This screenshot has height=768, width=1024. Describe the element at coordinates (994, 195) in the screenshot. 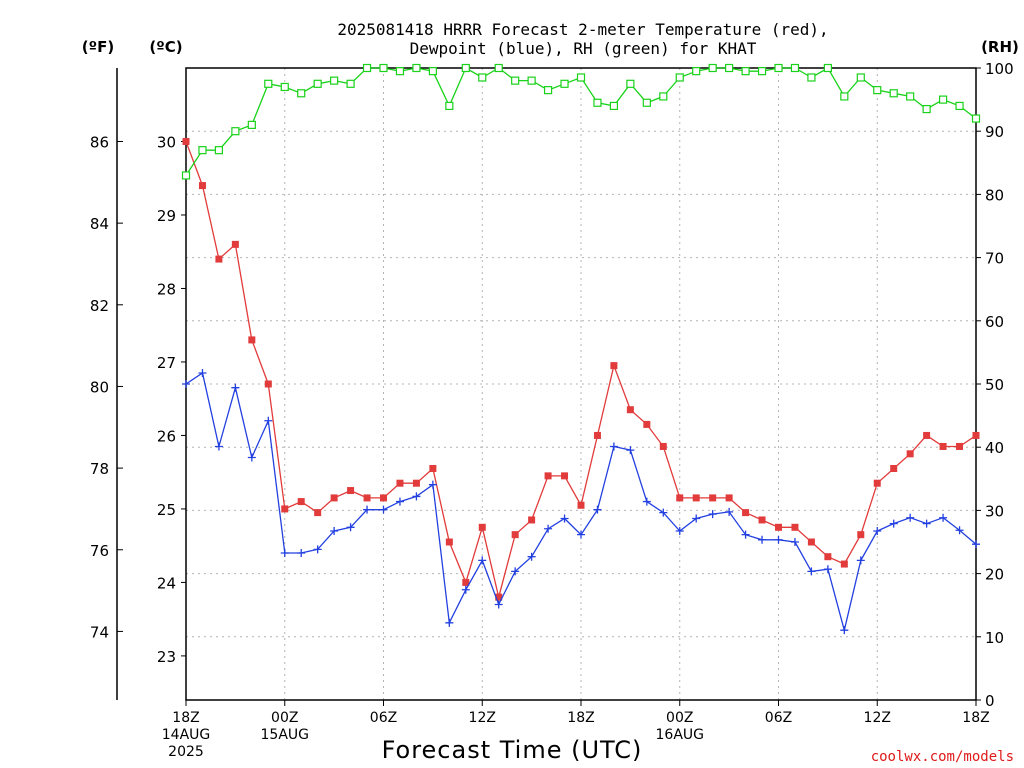

I see `rh-tick-label: 80` at that location.